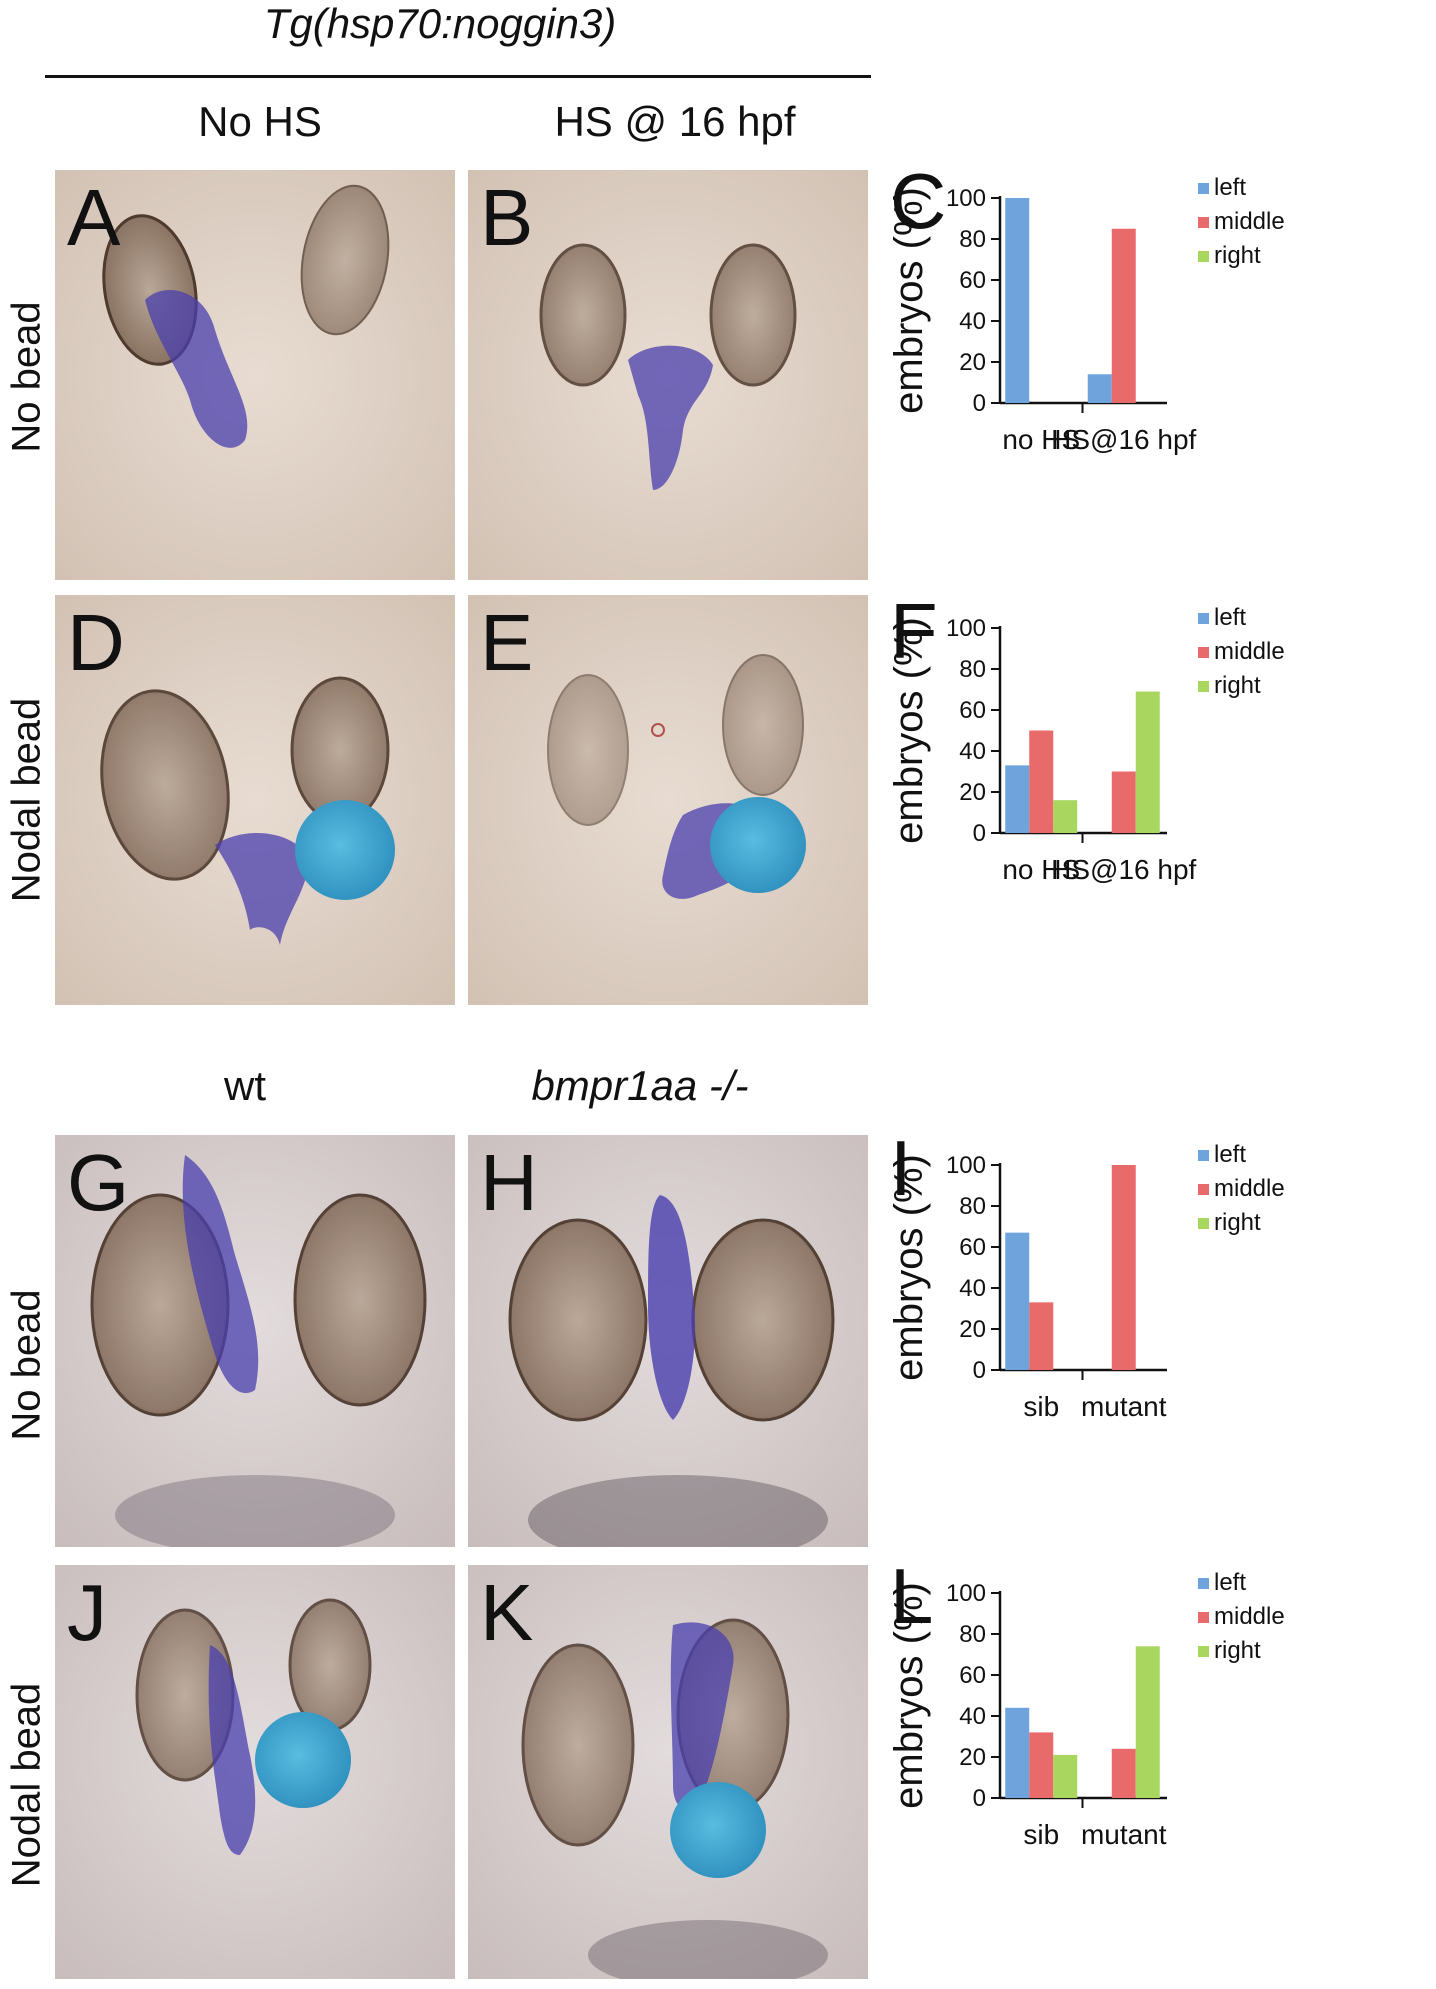 The width and height of the screenshot is (1436, 1989). I want to click on panel-letter-j: J, so click(87, 1612).